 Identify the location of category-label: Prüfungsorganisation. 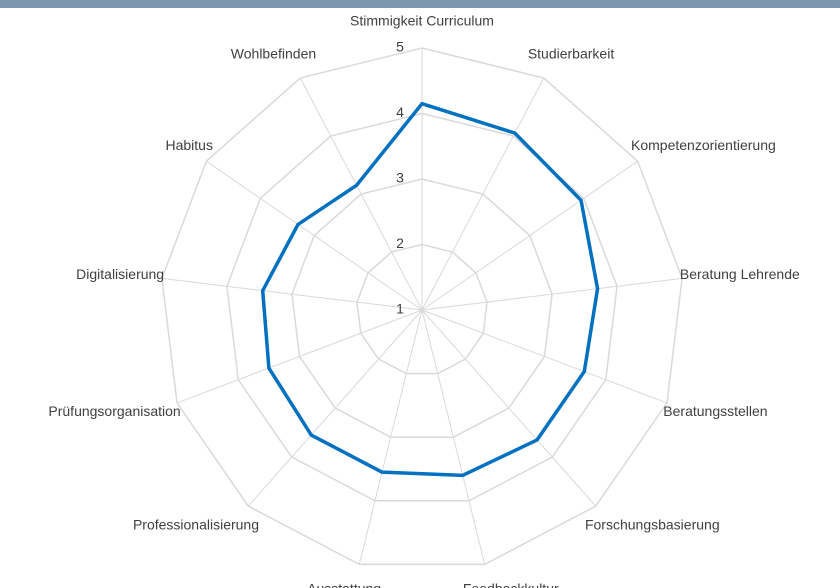
(114, 411).